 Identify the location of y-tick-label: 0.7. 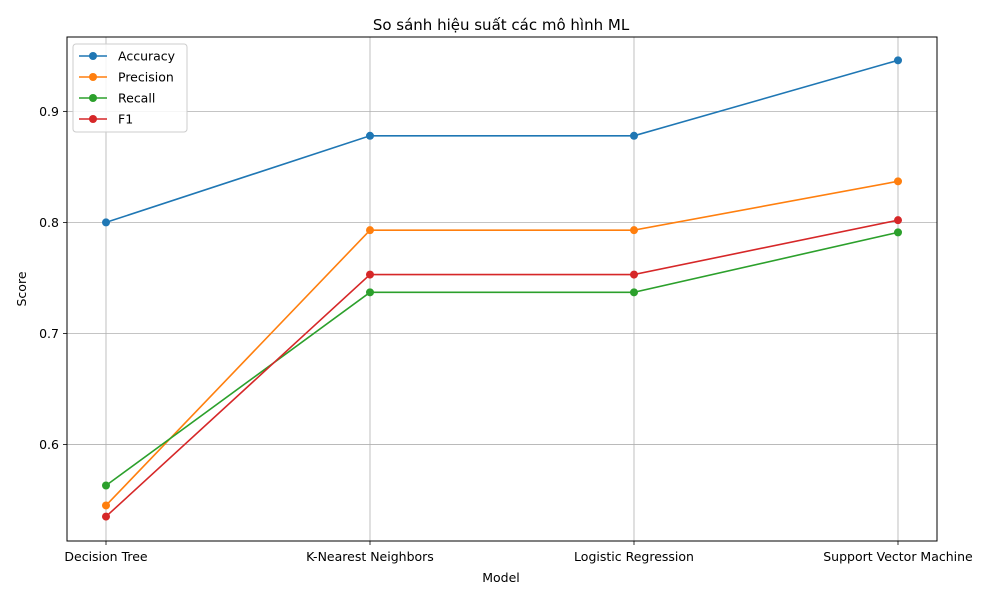
(49, 333).